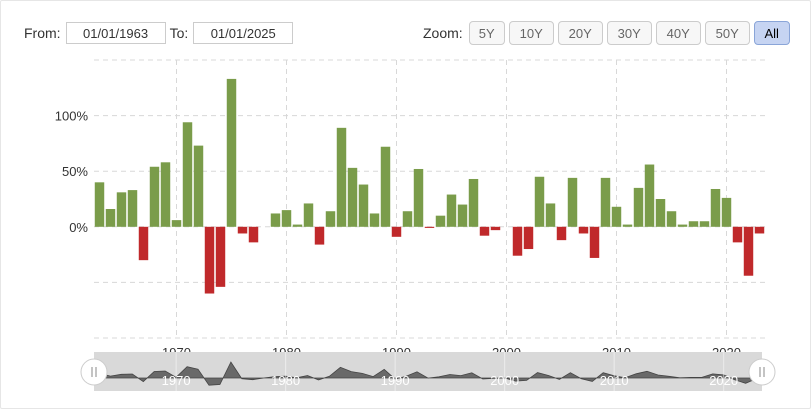  I want to click on bar-1975, so click(231, 152).